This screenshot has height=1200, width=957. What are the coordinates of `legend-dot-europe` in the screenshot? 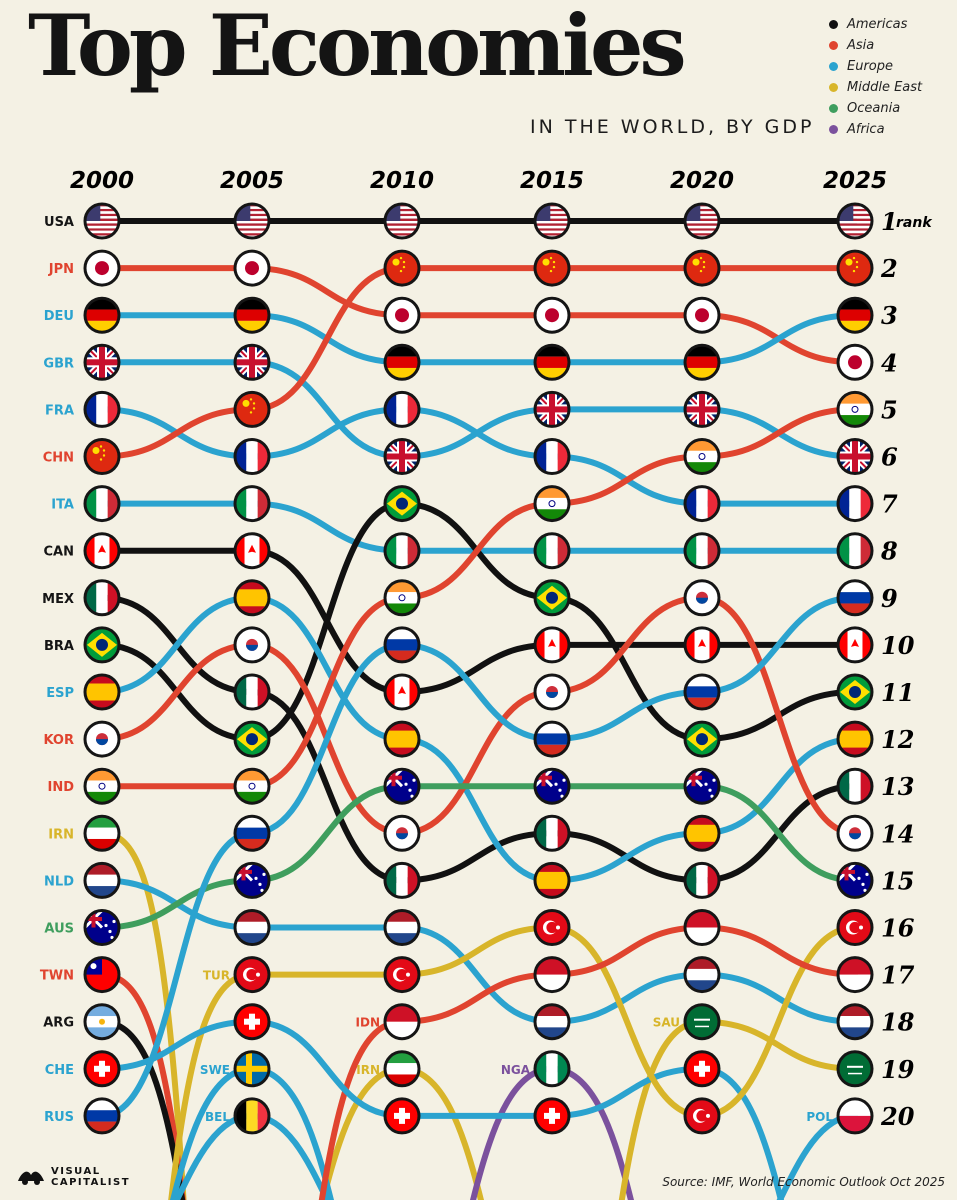 It's located at (833, 66).